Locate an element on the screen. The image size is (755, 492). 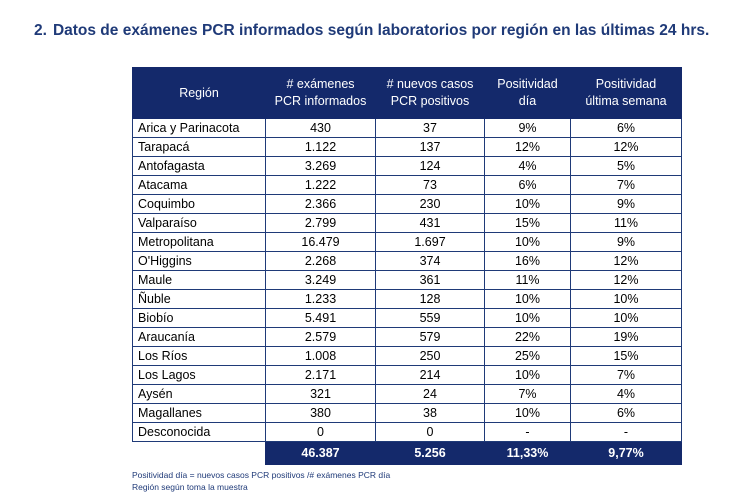
positivity-week-cell: 19% is located at coordinates (626, 337).